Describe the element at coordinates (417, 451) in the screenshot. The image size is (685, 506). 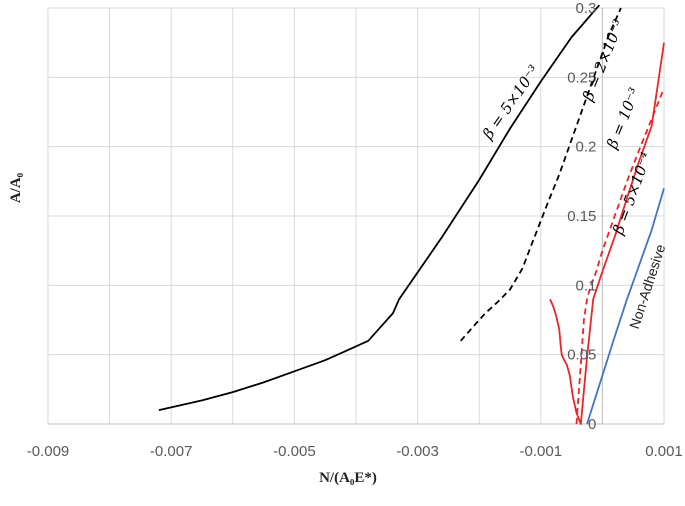
I see `x-tick-label: -0.003` at that location.